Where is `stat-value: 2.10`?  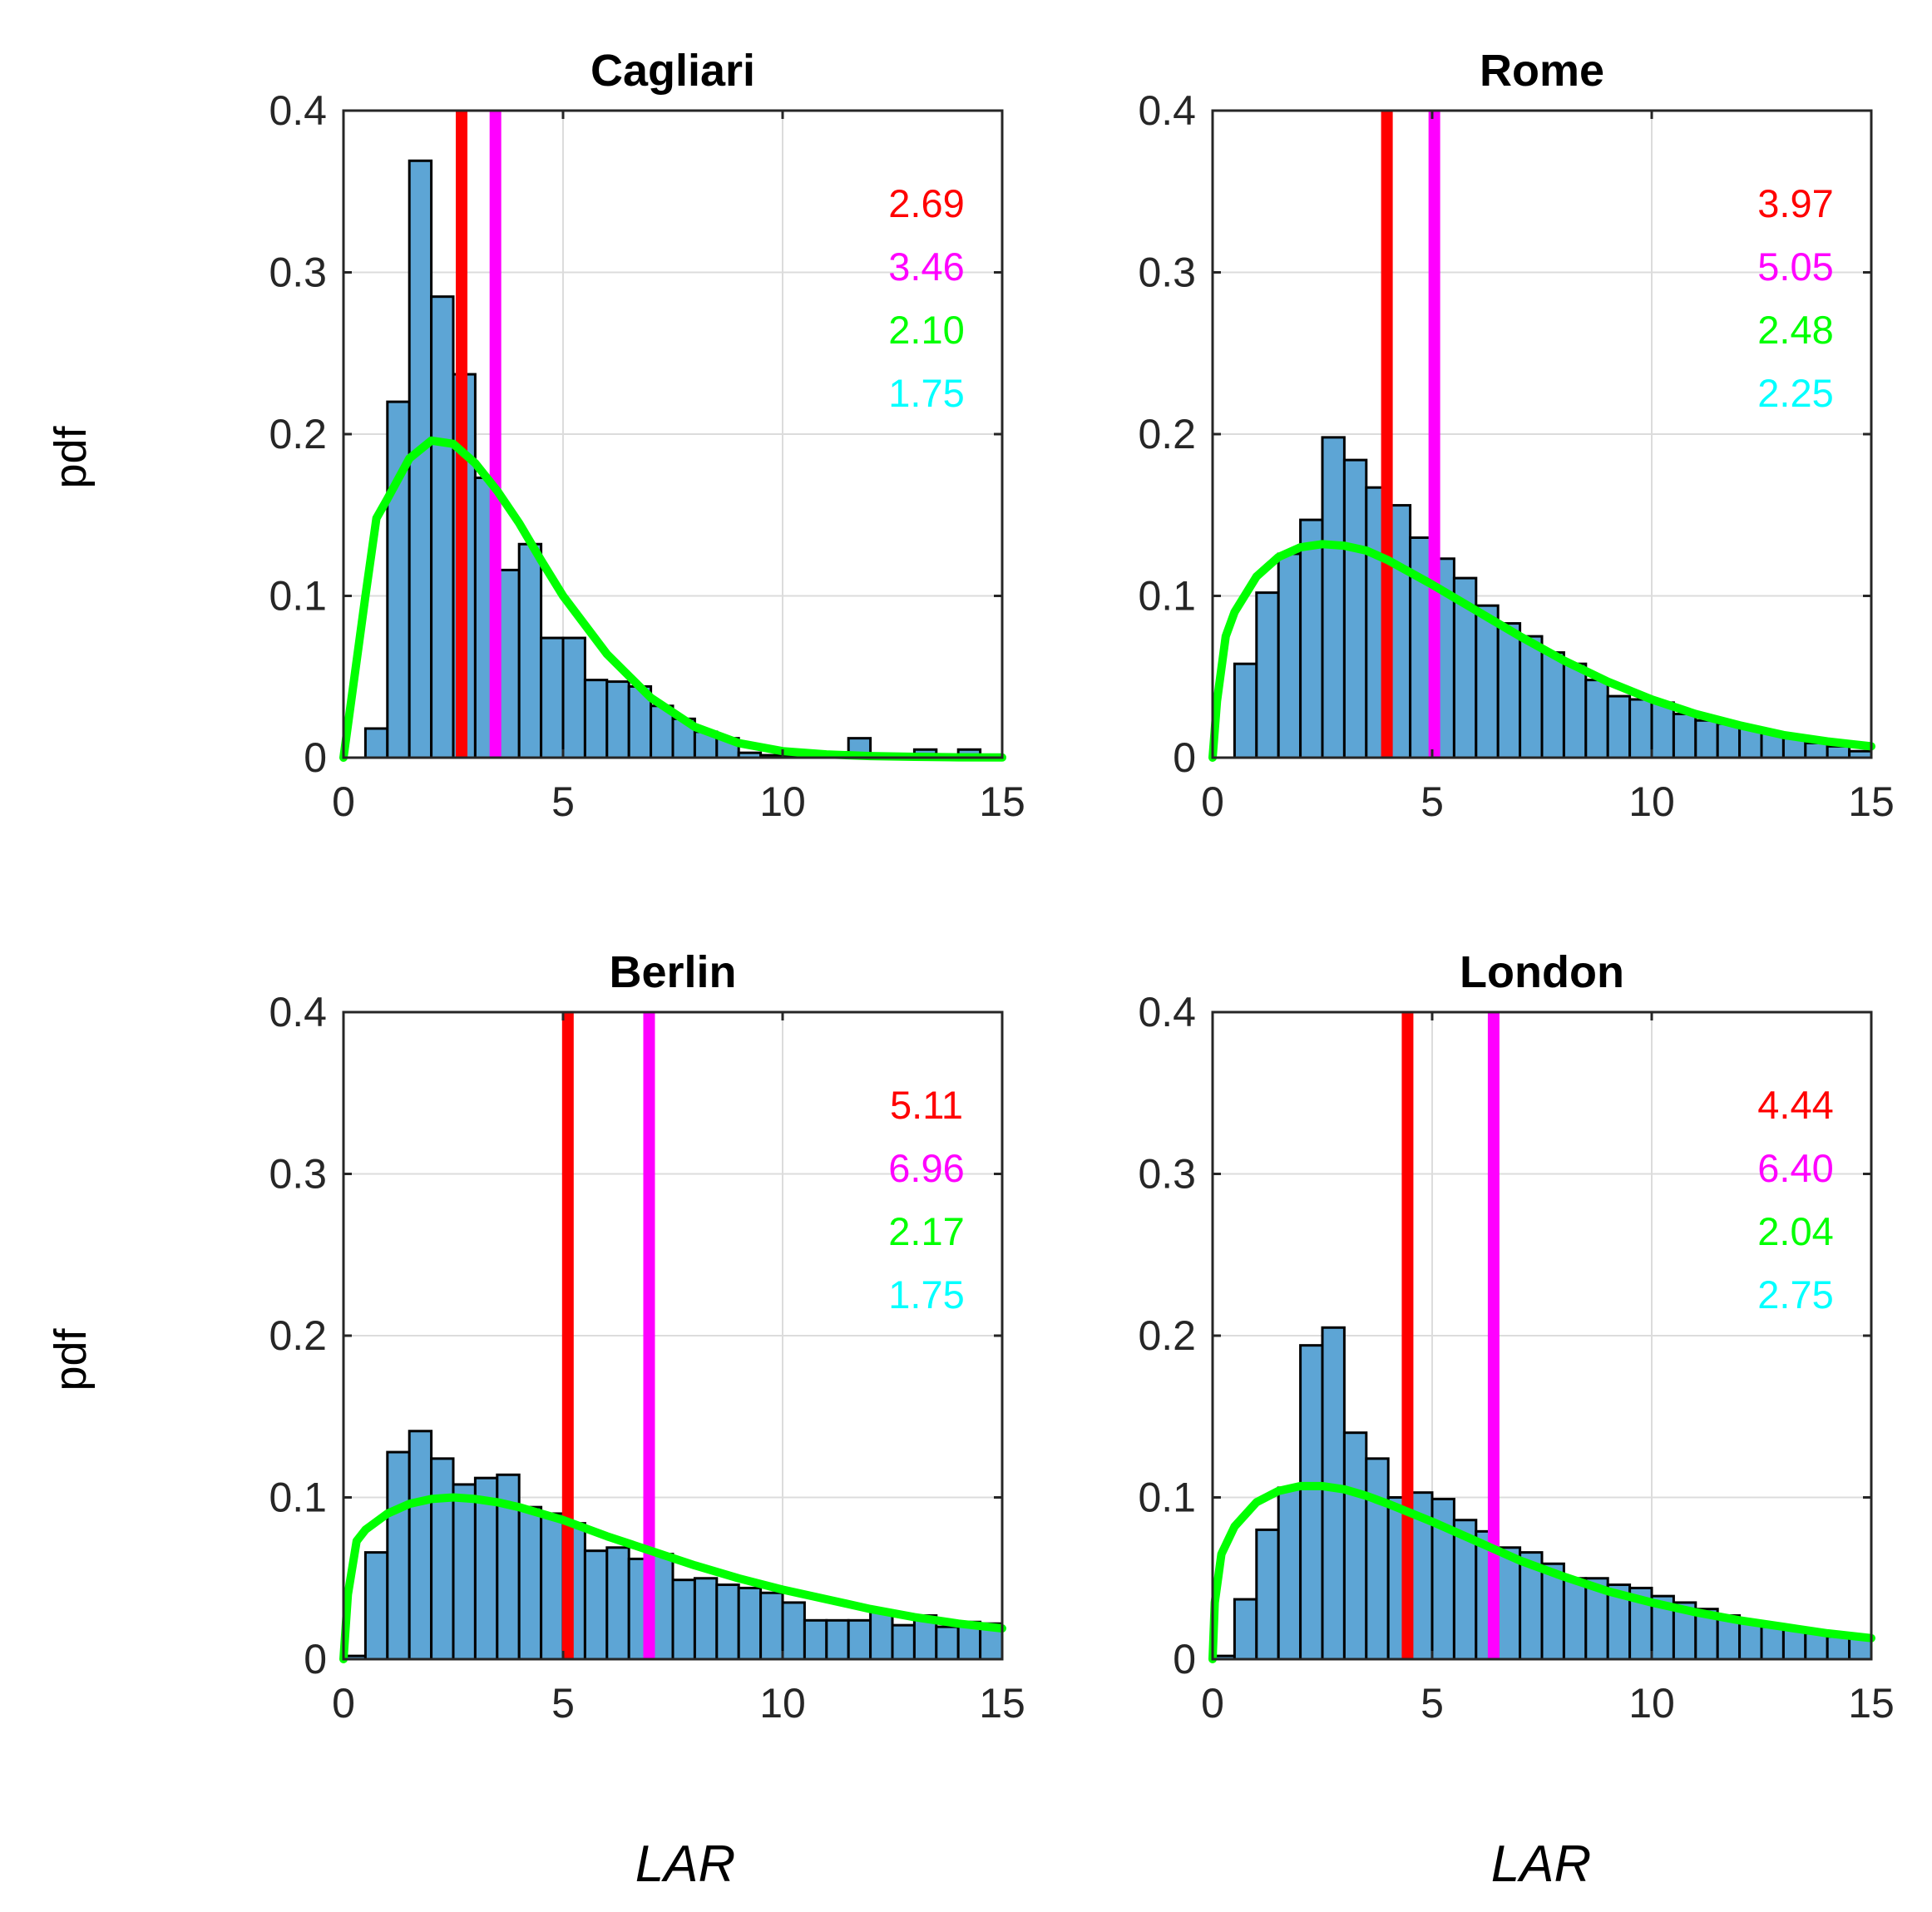 stat-value: 2.10 is located at coordinates (926, 330).